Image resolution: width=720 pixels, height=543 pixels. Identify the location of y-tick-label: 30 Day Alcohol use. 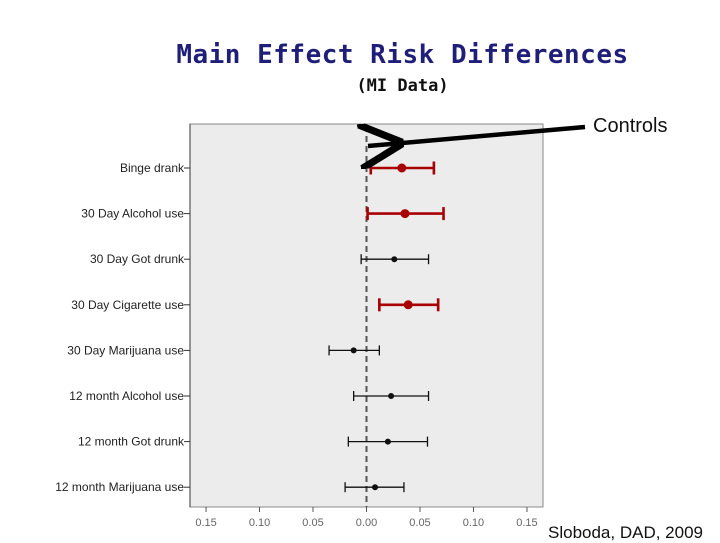
(132, 214).